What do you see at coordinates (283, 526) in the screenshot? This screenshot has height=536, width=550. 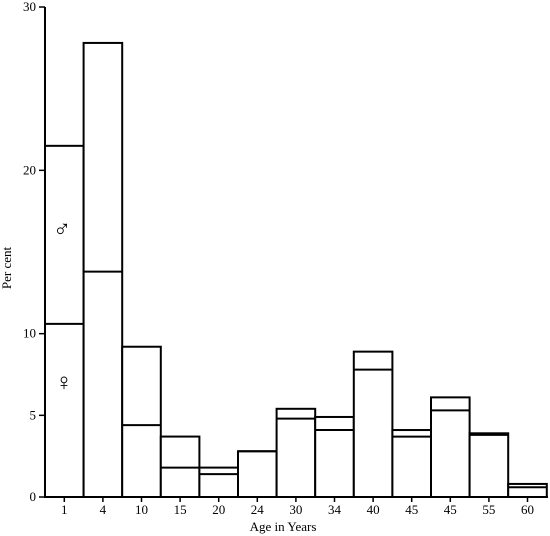 I see `x-axis-label: Age in Years` at bounding box center [283, 526].